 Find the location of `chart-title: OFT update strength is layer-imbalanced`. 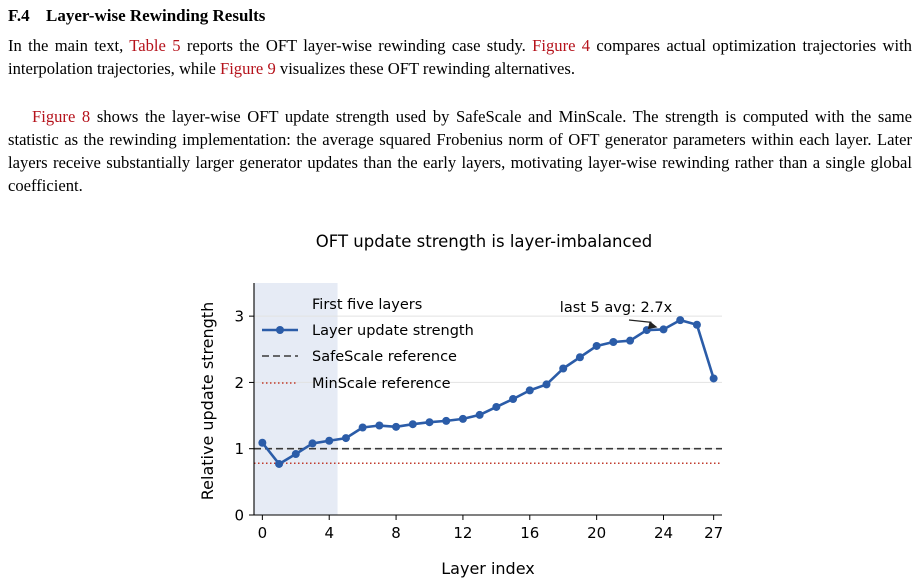

chart-title: OFT update strength is layer-imbalanced is located at coordinates (484, 241).